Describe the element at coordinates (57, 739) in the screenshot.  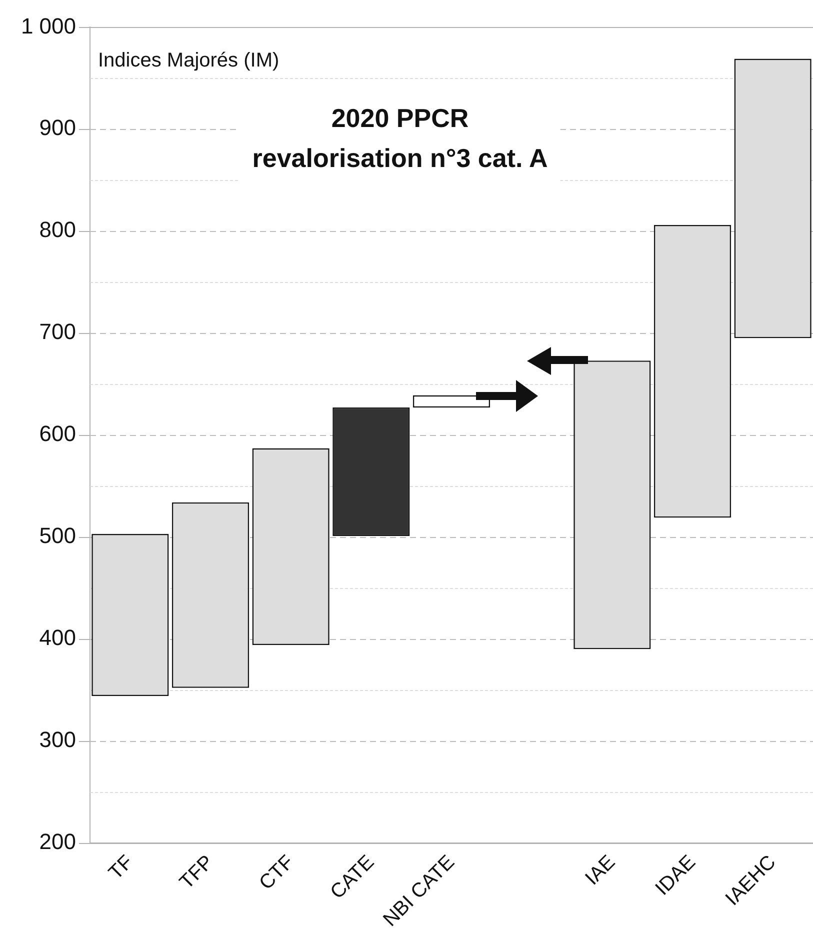
I see `y-tick-label: 300` at that location.